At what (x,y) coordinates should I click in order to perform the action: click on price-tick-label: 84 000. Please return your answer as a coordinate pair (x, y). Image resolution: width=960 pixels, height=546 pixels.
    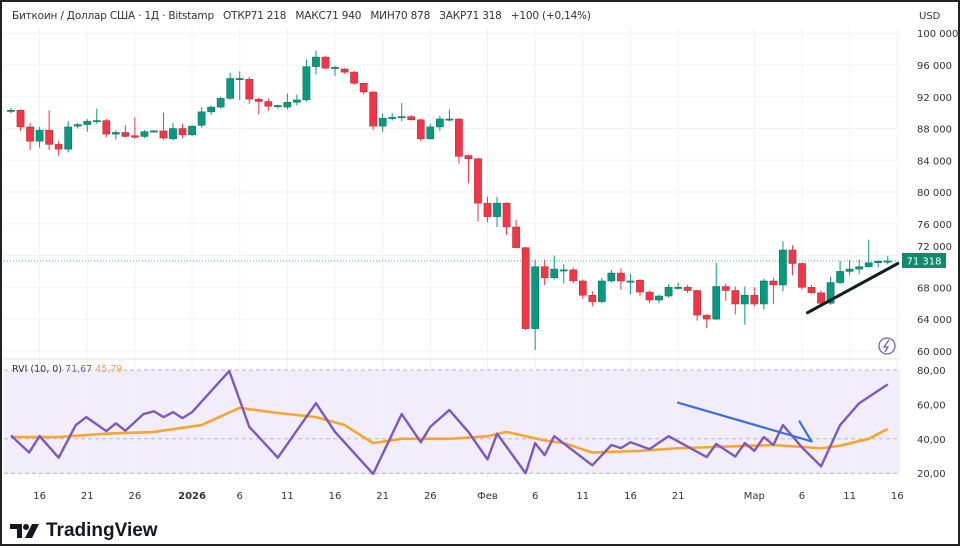
    Looking at the image, I should click on (934, 161).